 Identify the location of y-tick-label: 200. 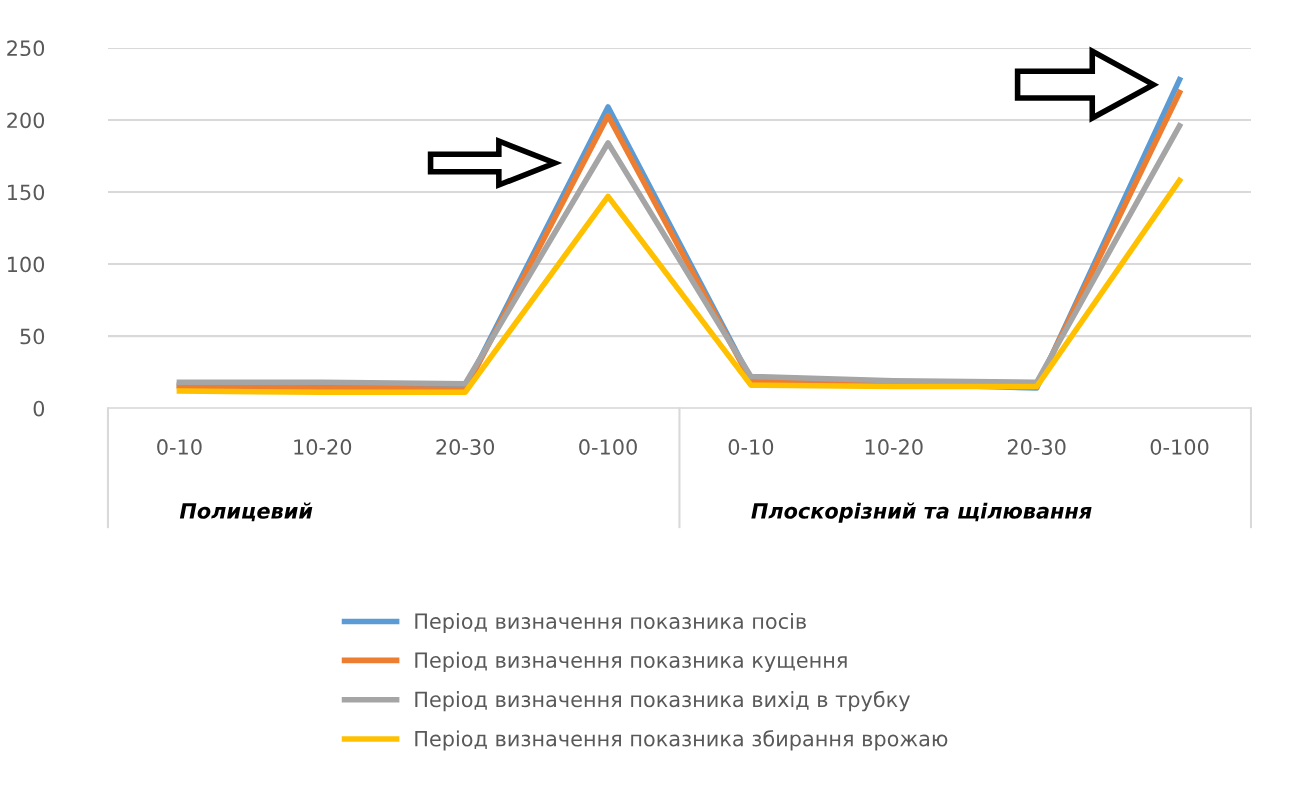
(26, 120).